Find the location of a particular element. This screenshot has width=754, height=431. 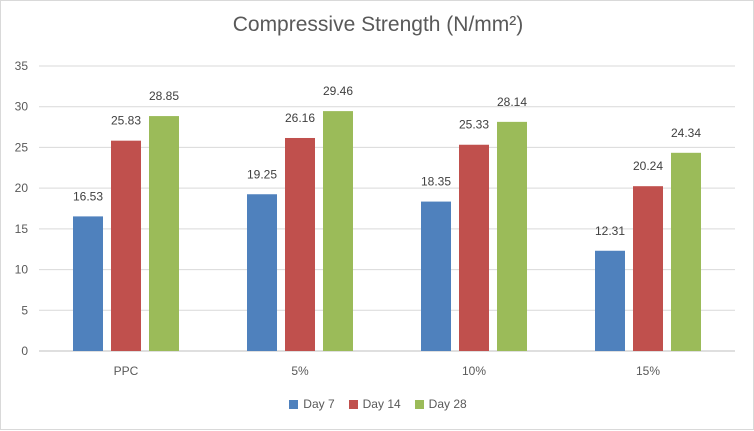

x-tick-label: 5% is located at coordinates (300, 371).